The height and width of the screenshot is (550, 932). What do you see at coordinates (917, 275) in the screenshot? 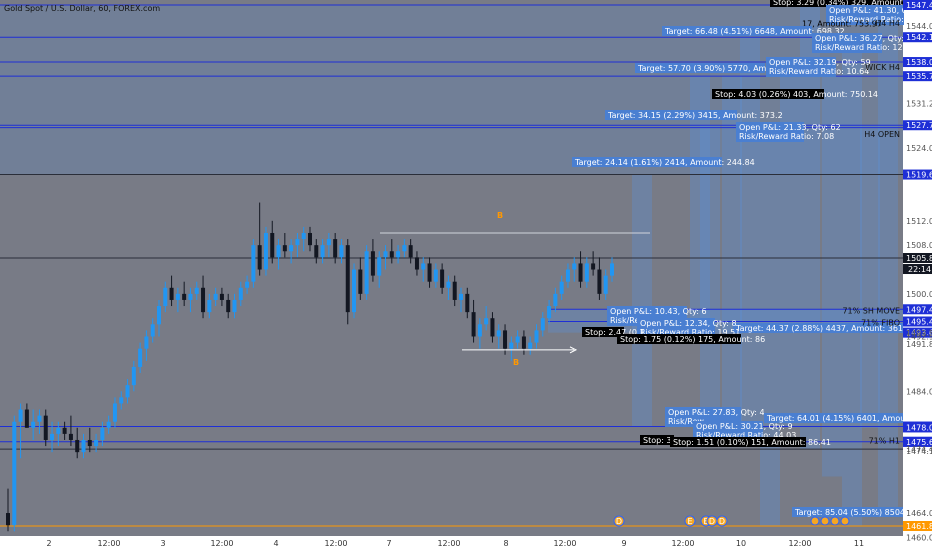
I see `price-axis` at bounding box center [917, 275].